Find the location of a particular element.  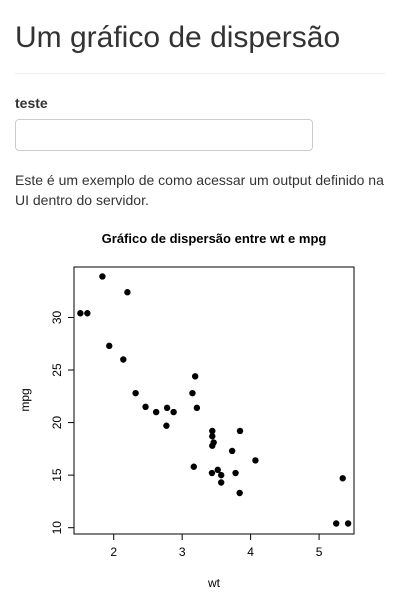

y-axis-label: mpg is located at coordinates (25, 399).